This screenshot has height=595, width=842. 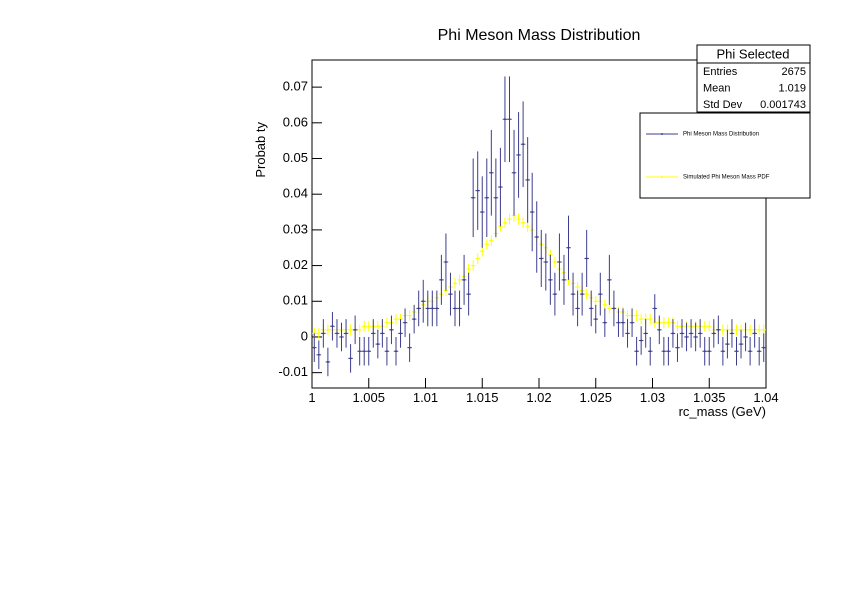 What do you see at coordinates (482, 397) in the screenshot?
I see `x-tick-label: 1.015` at bounding box center [482, 397].